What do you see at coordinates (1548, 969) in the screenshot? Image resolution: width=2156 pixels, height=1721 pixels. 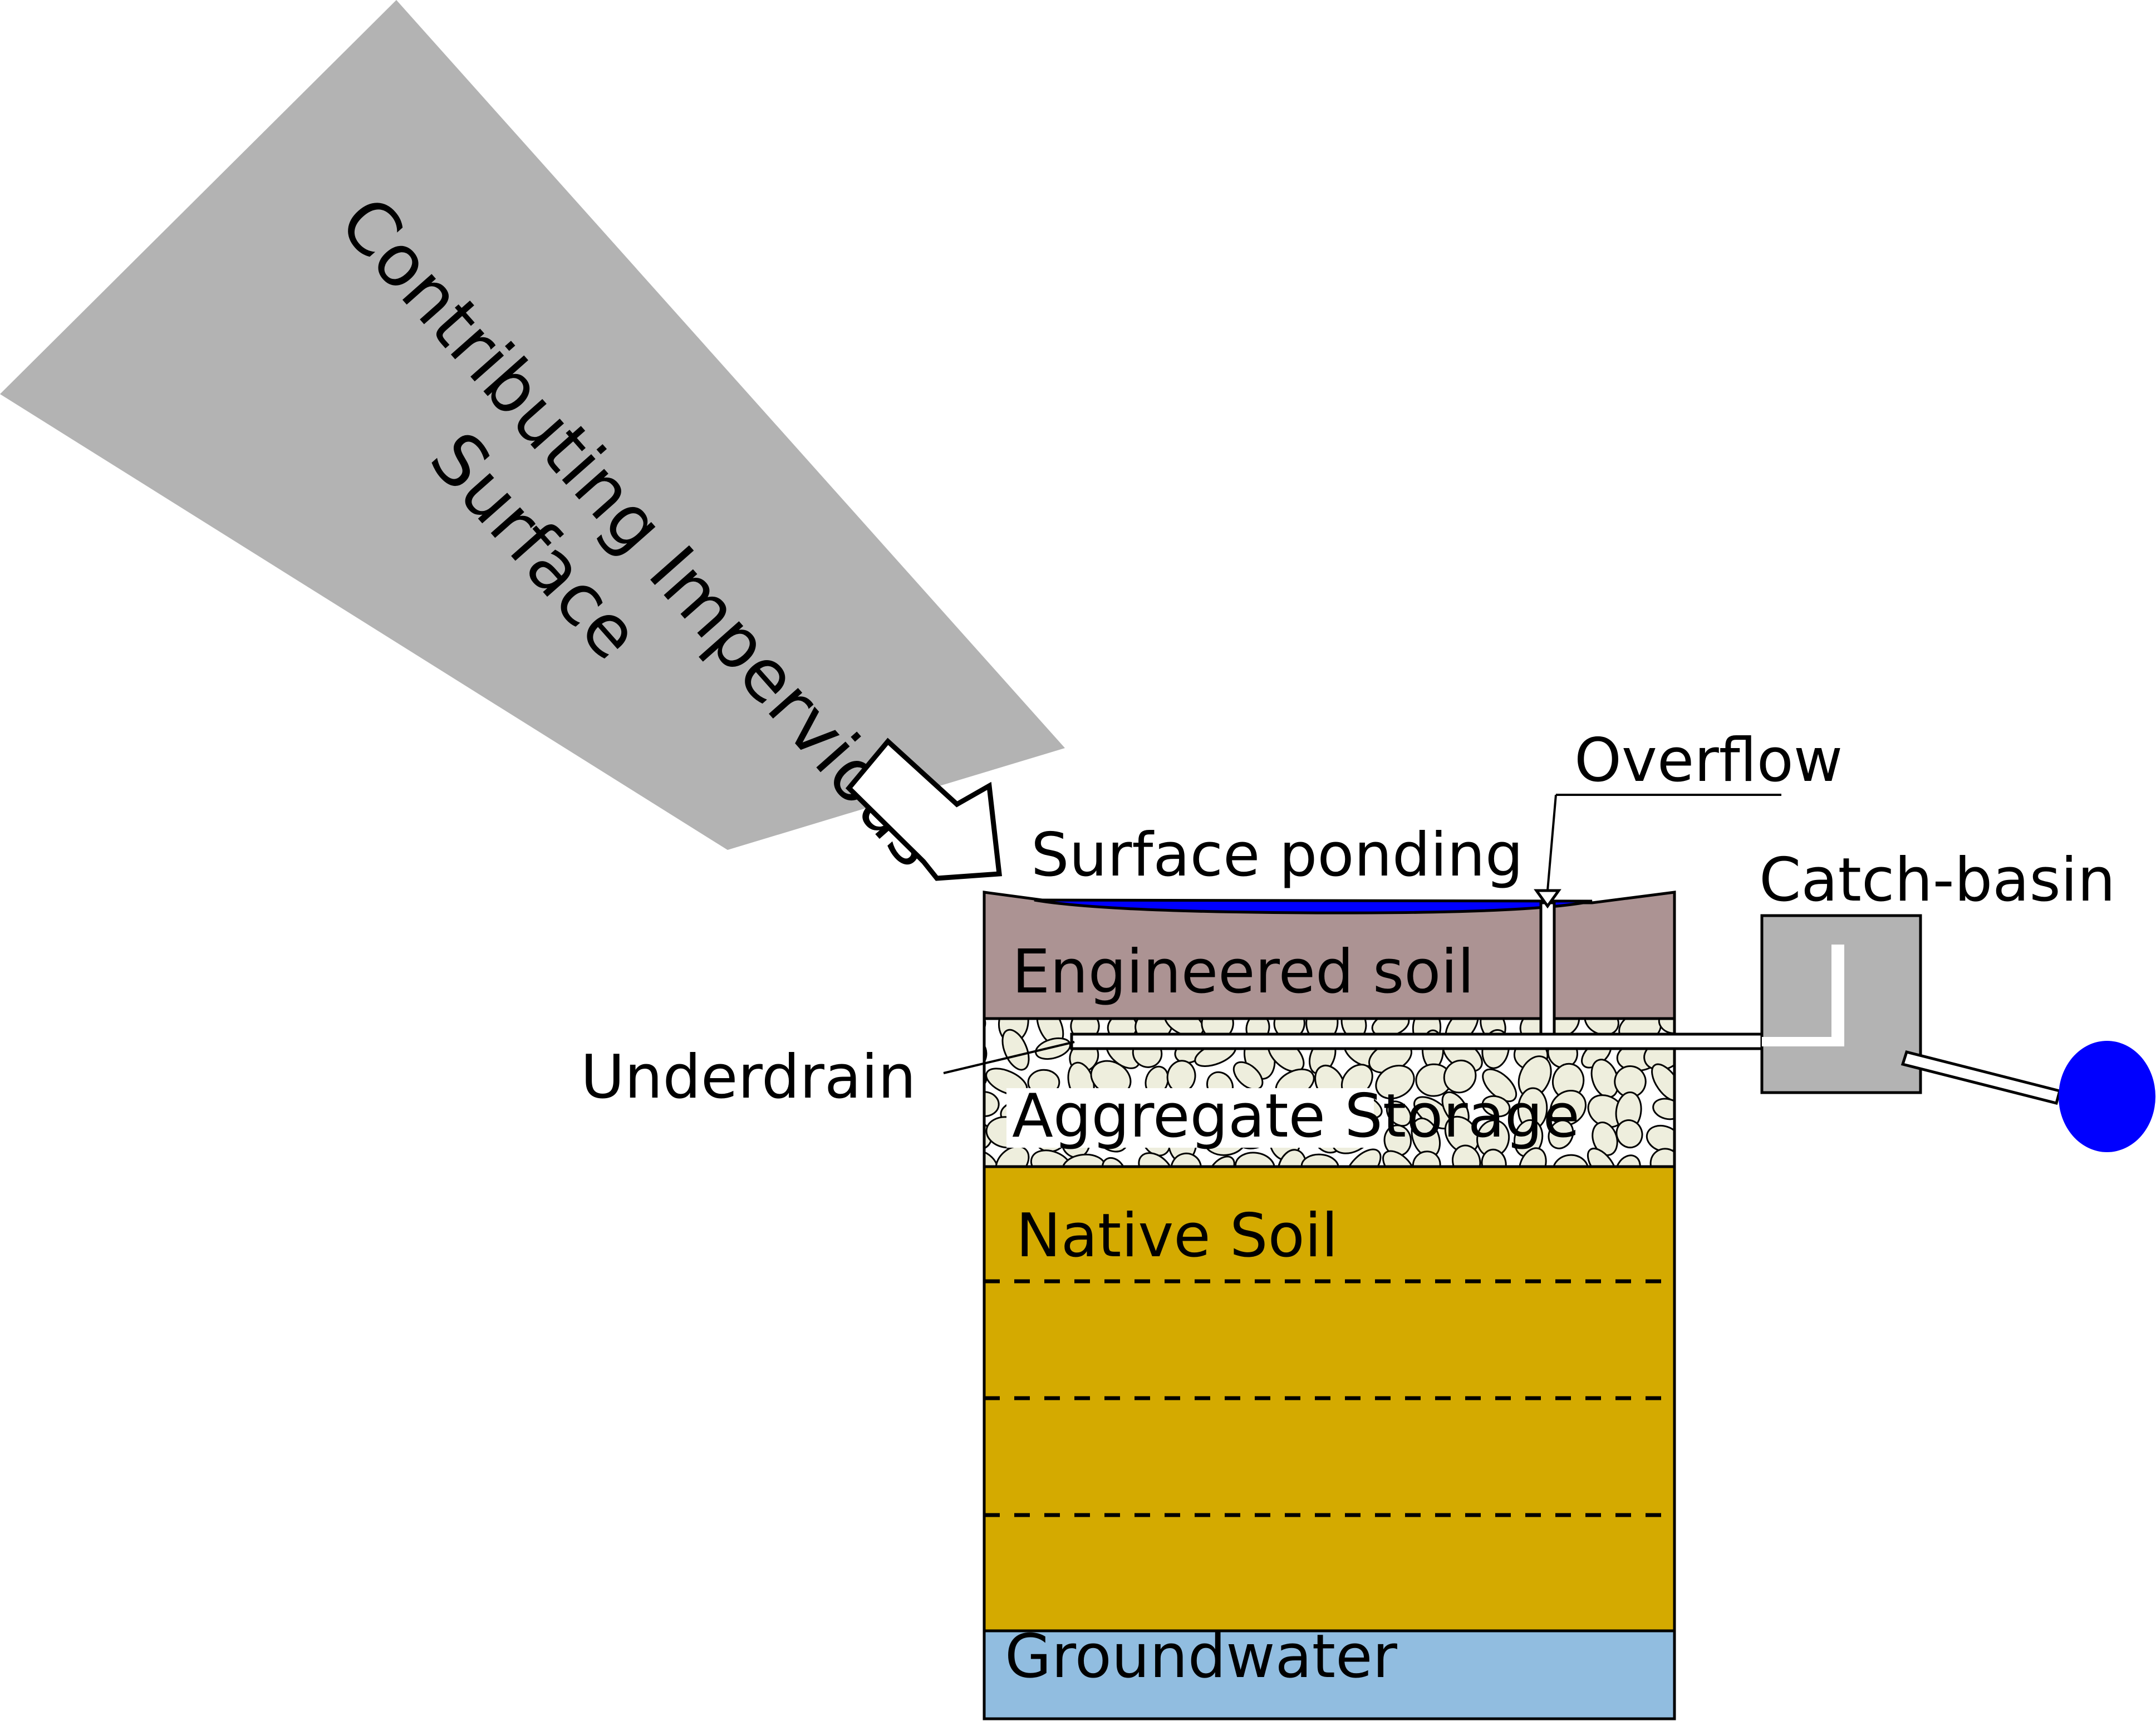 I see `overflow-riser` at bounding box center [1548, 969].